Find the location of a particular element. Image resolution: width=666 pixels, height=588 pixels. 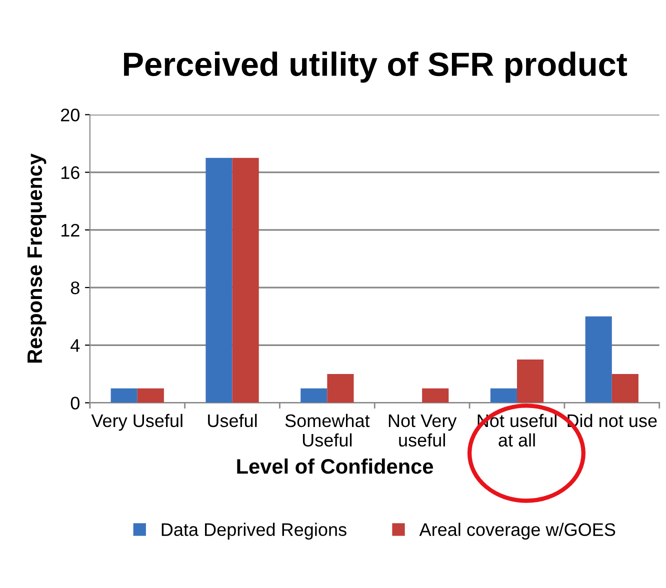

x-tick-label: Very Useful is located at coordinates (136, 422).